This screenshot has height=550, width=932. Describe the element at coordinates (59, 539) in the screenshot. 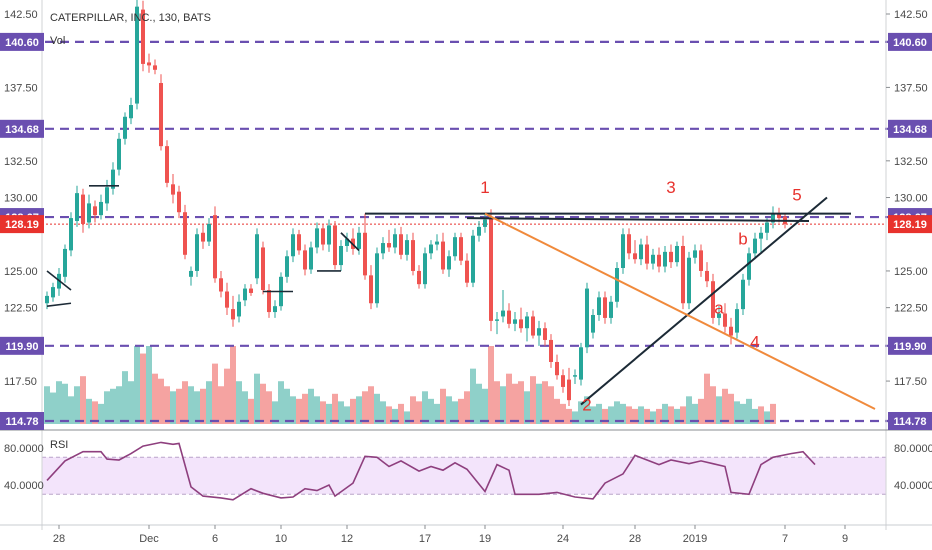

I see `time-tick-label: 28` at that location.